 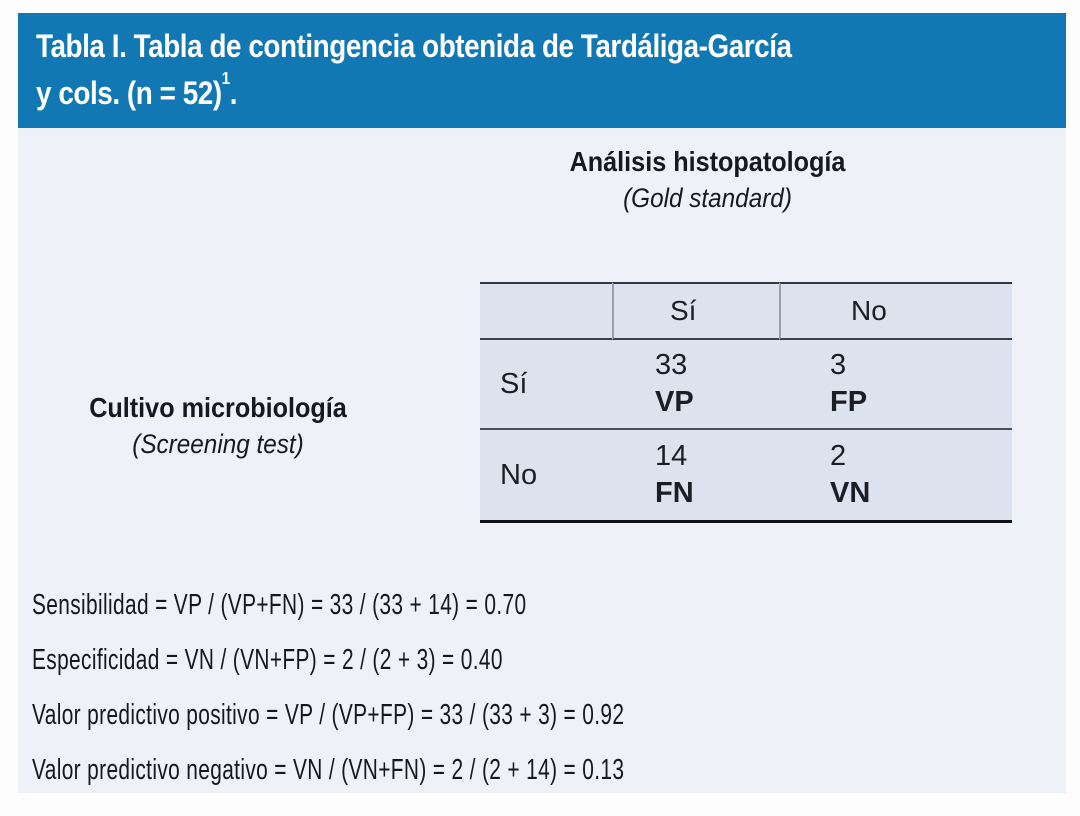 I want to click on table-title-line2: y cols. (n = 52)1., so click(x=475, y=93).